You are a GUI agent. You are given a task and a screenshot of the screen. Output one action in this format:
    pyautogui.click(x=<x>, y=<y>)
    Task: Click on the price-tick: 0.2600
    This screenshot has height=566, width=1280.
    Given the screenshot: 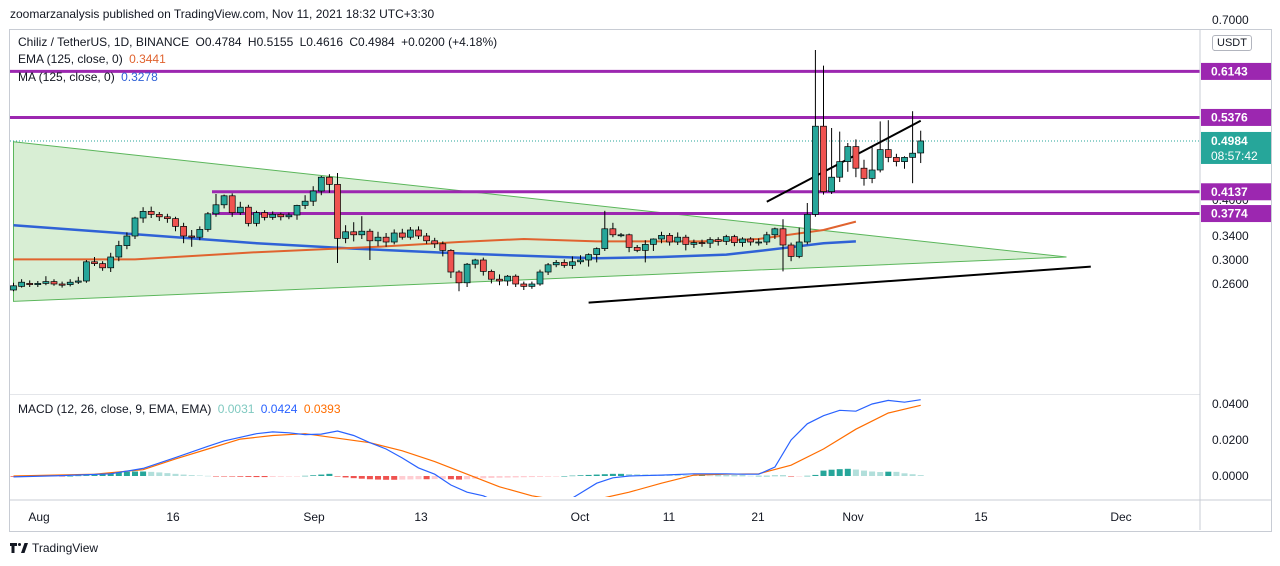 What is the action you would take?
    pyautogui.click(x=1230, y=284)
    